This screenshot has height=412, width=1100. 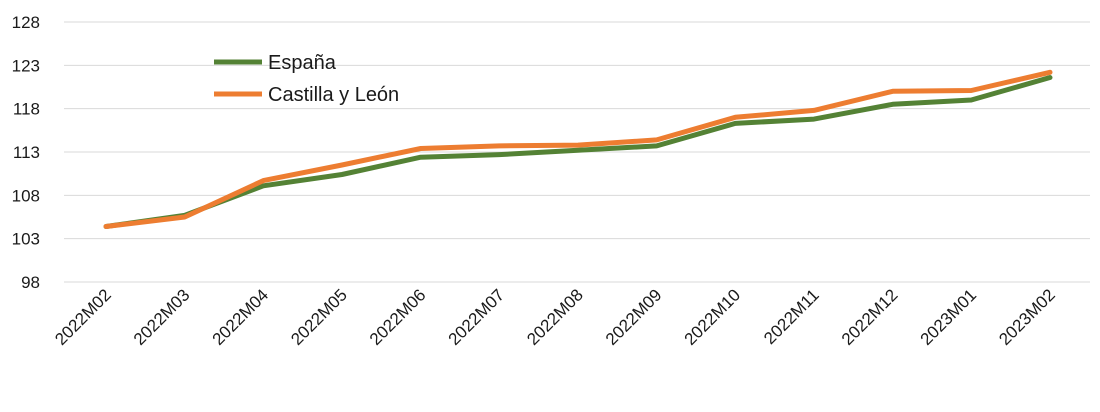 What do you see at coordinates (319, 317) in the screenshot?
I see `x-tick-label: 2022M05` at bounding box center [319, 317].